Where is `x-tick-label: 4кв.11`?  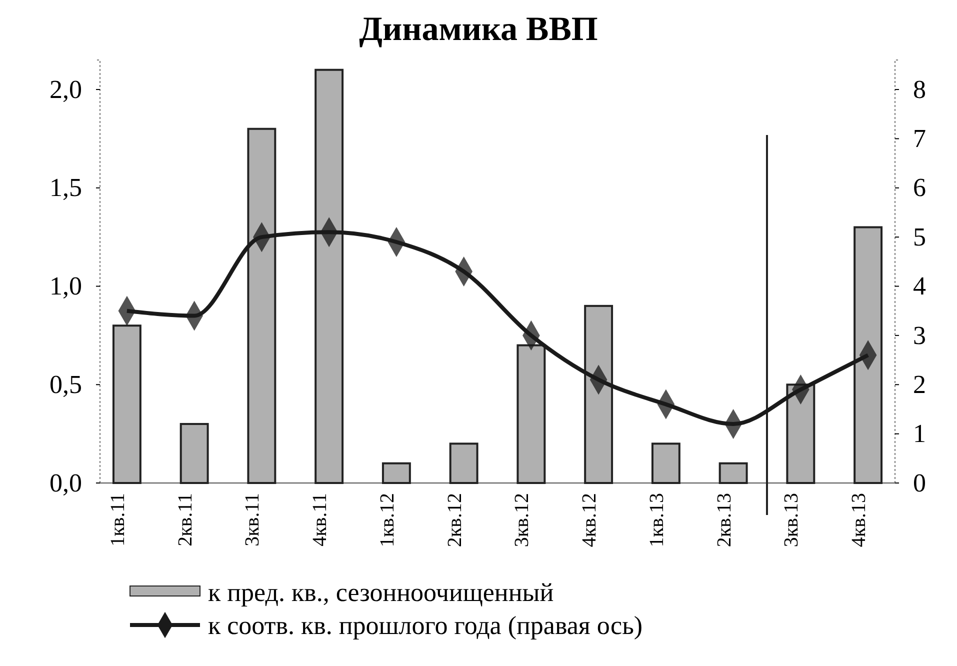 x-tick-label: 4кв.11 is located at coordinates (320, 519).